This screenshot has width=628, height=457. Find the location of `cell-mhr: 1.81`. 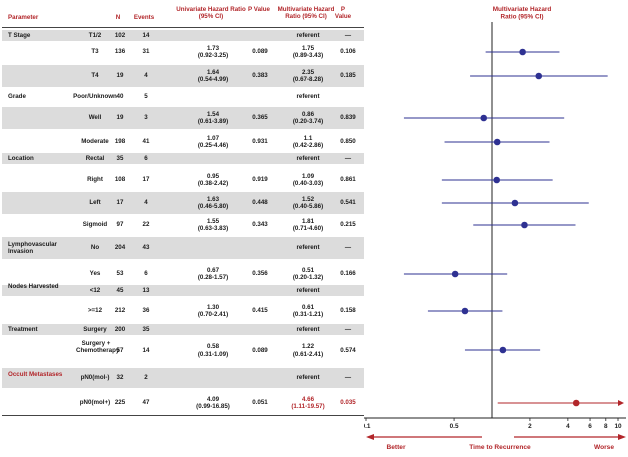

cell-mhr: 1.81 is located at coordinates (308, 221).